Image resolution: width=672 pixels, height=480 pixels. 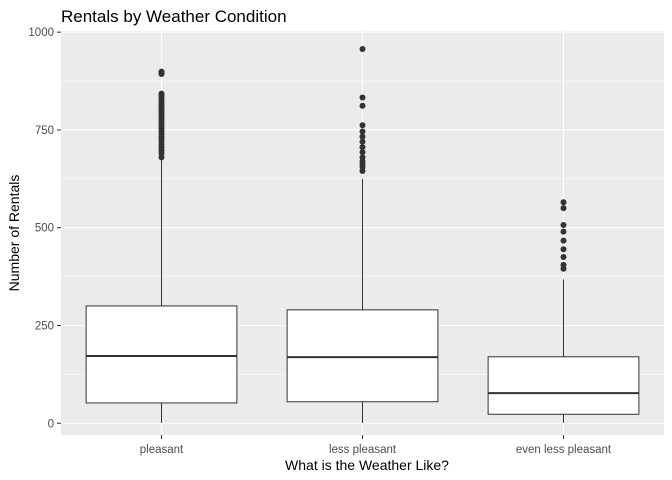 I want to click on chart-title: Rentals by Weather Condition, so click(x=174, y=16).